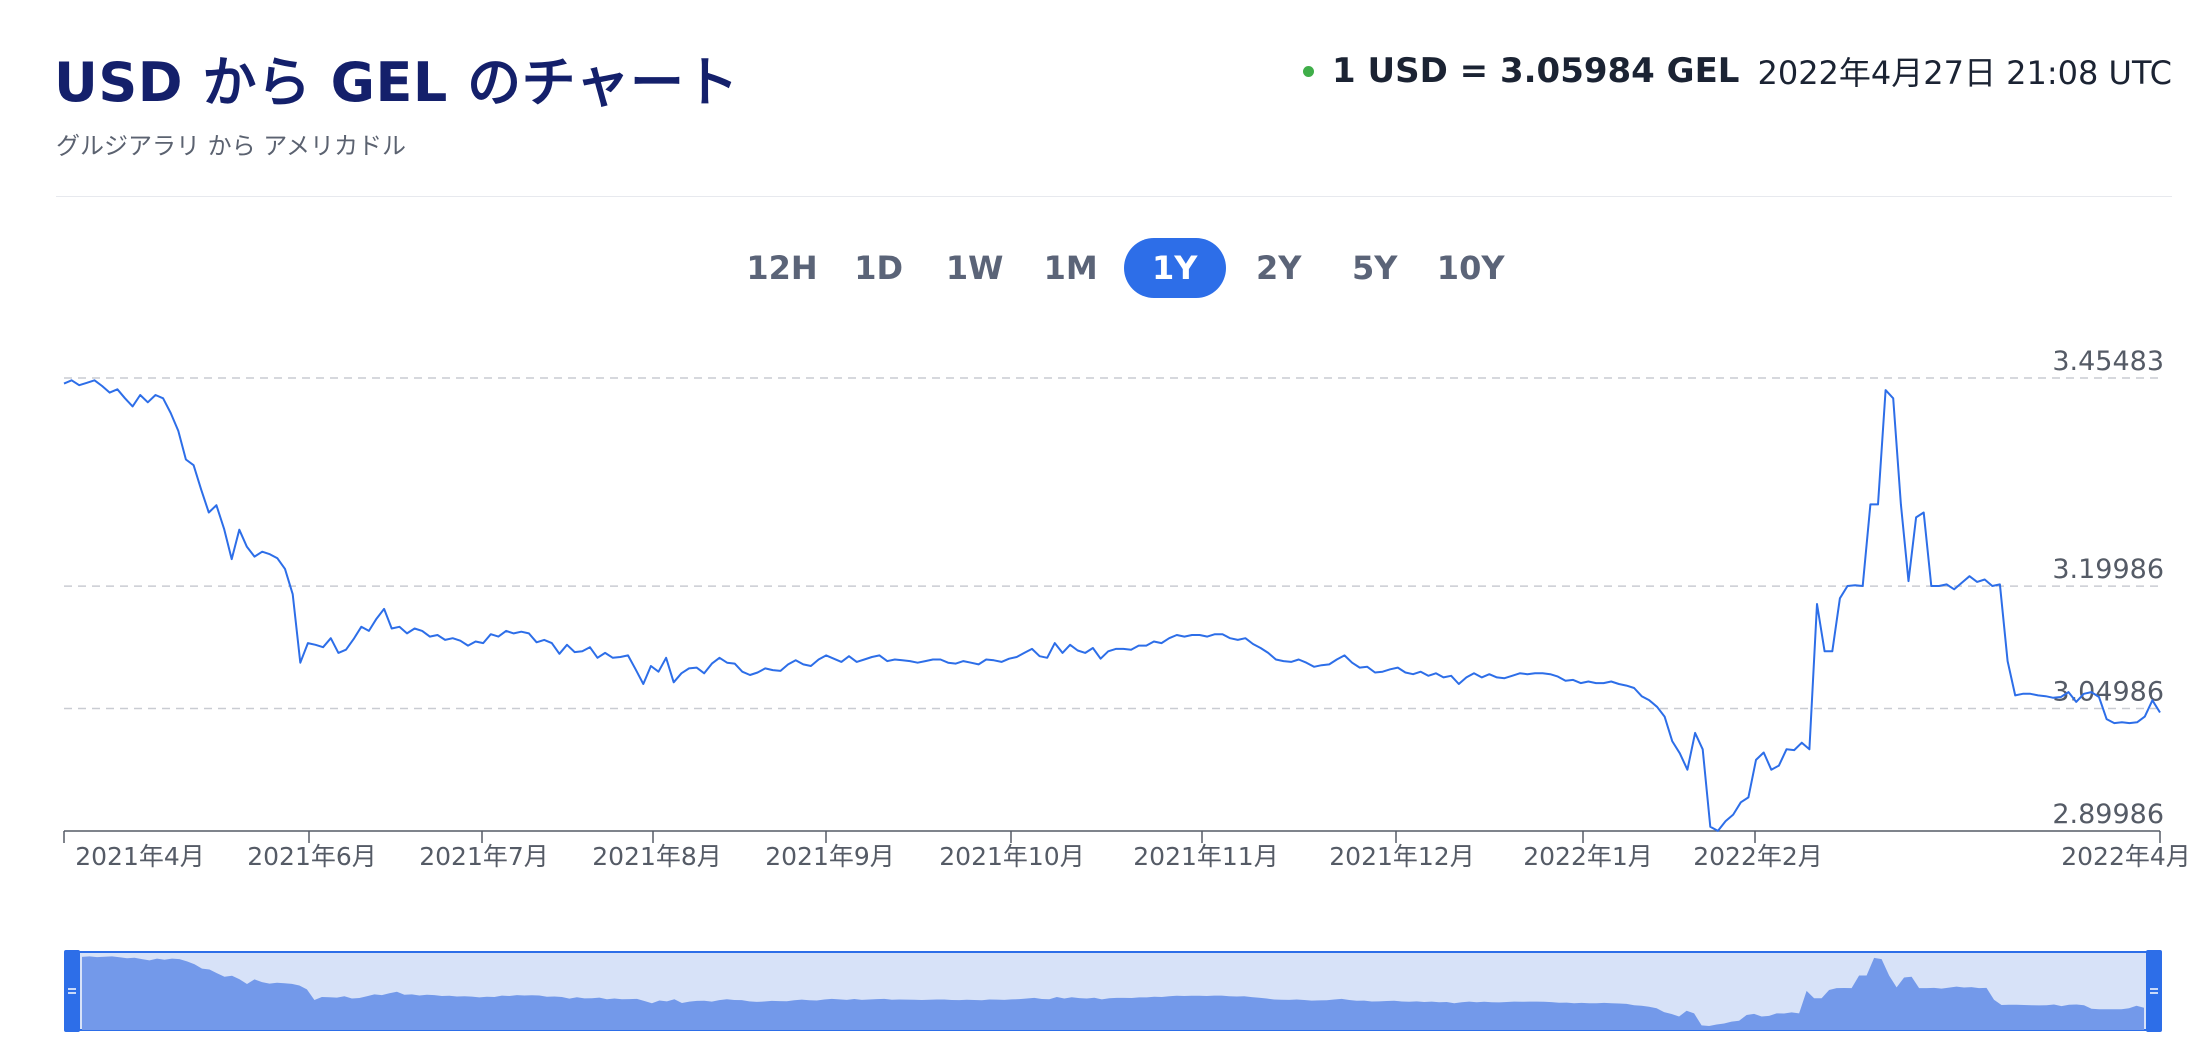 The width and height of the screenshot is (2190, 1062). What do you see at coordinates (1205, 856) in the screenshot?
I see `x-tick-label: 2021年11月` at bounding box center [1205, 856].